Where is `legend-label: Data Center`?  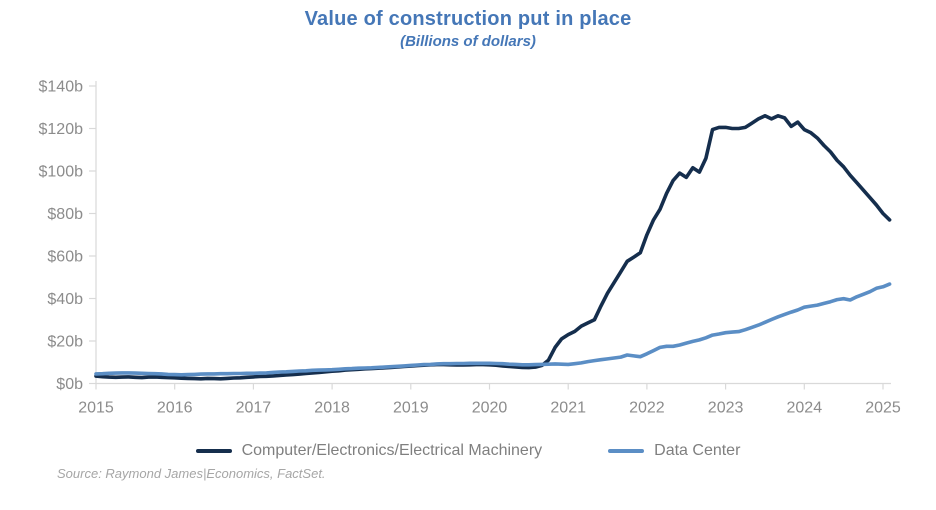 legend-label: Data Center is located at coordinates (697, 450).